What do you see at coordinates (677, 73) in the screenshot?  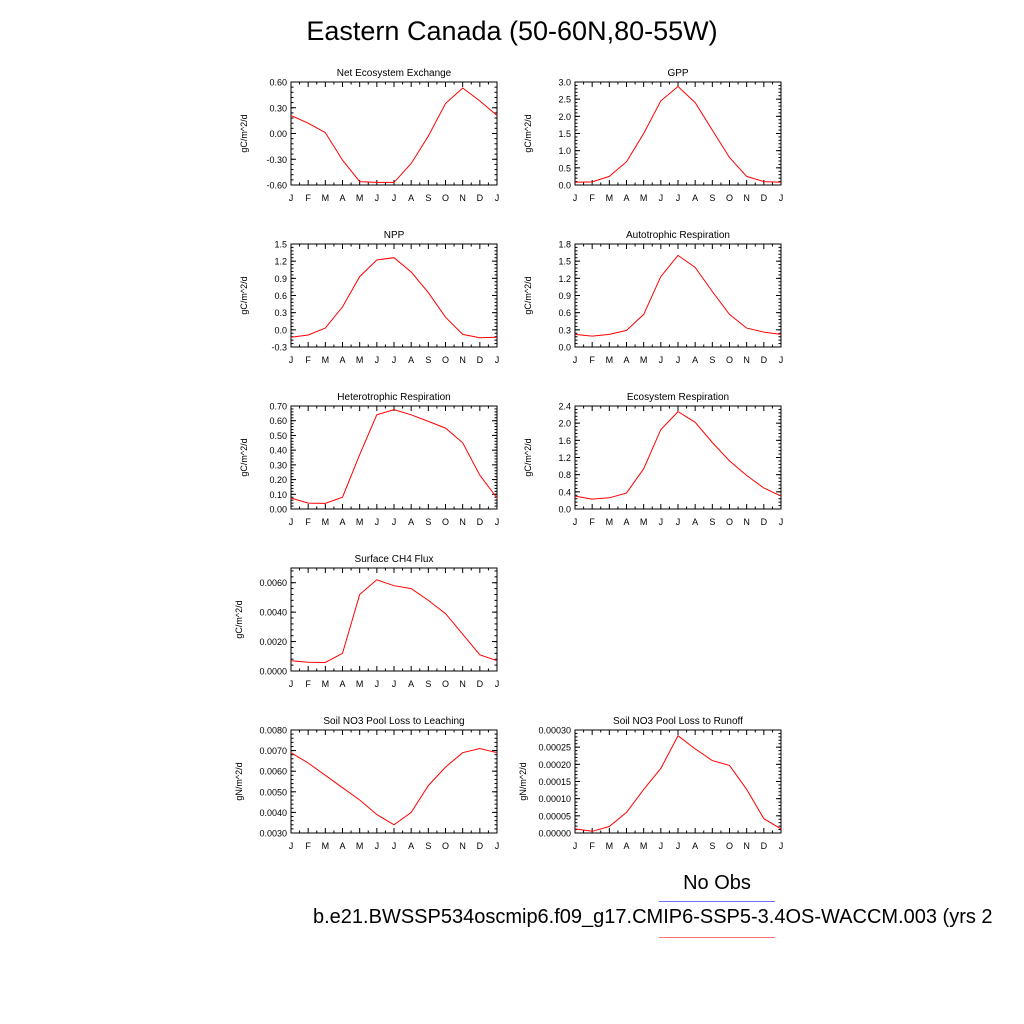 I see `panel-title: GPP` at bounding box center [677, 73].